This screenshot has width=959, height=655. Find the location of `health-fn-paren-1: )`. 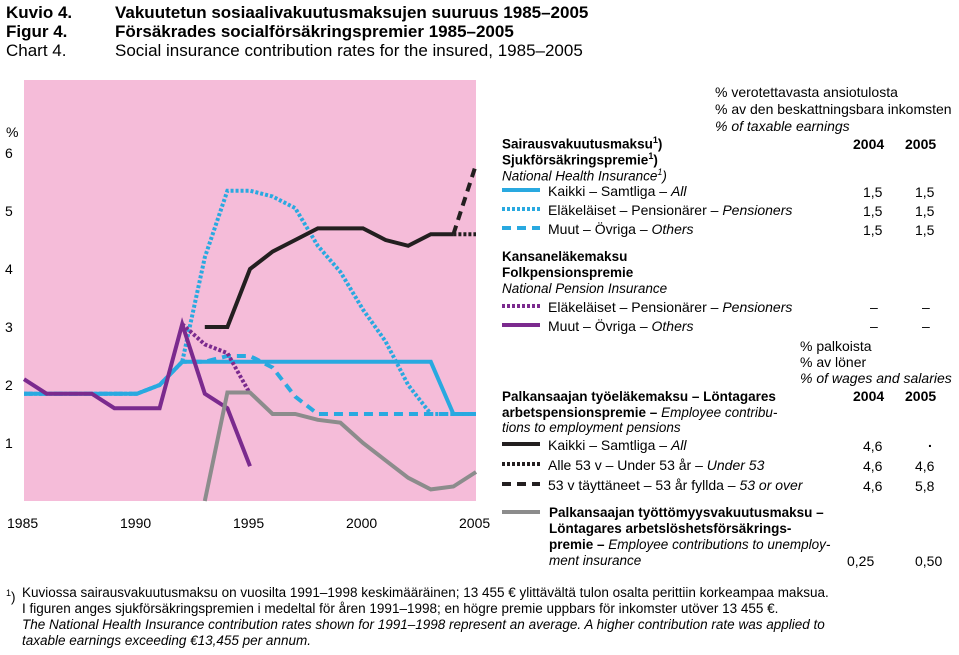

health-fn-paren-1: ) is located at coordinates (660, 144).